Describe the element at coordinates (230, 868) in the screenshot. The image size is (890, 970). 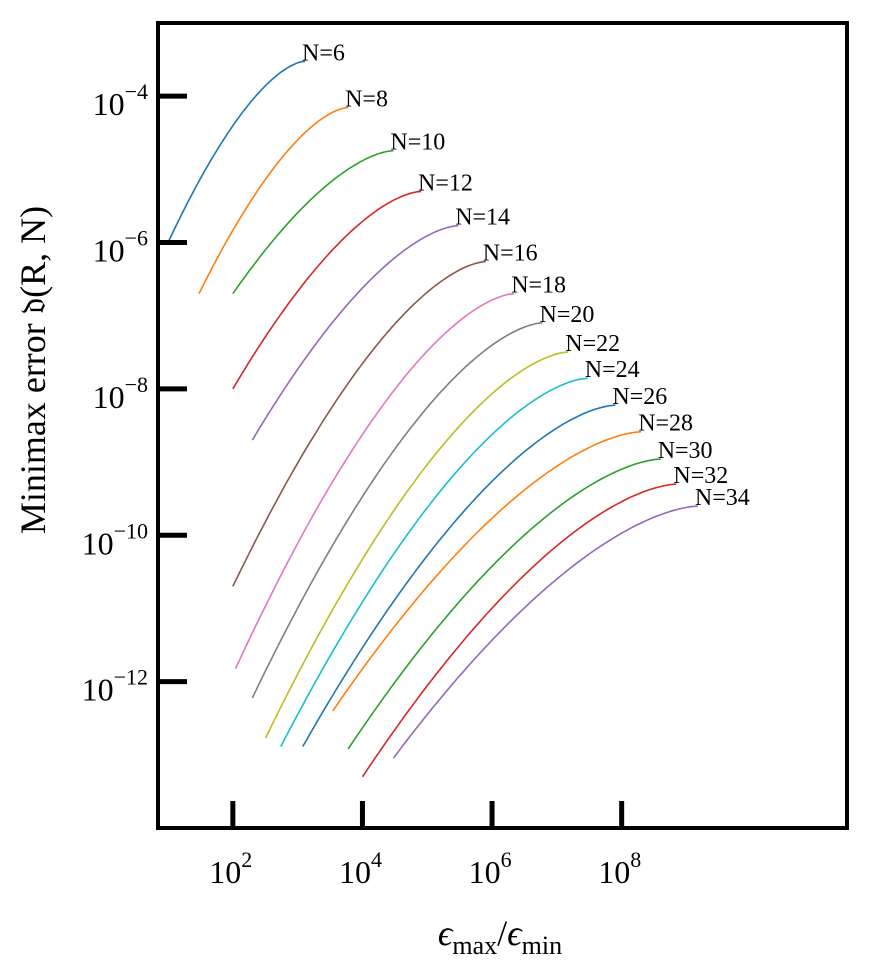
I see `x-tick-label: 10²` at that location.